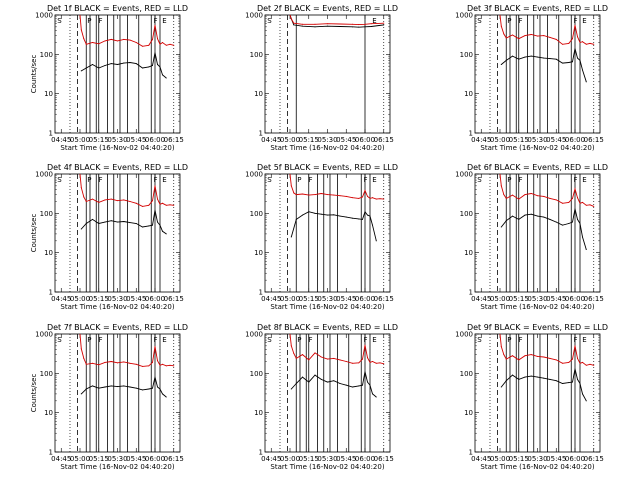 This screenshot has height=480, width=640. I want to click on marker-letter: E, so click(164, 180).